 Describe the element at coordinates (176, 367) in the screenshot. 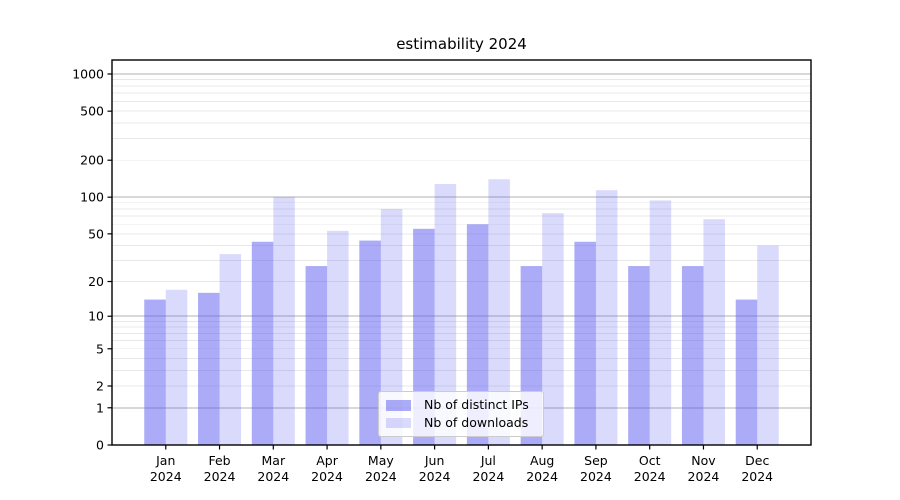

I see `bar-downloads-jan` at that location.